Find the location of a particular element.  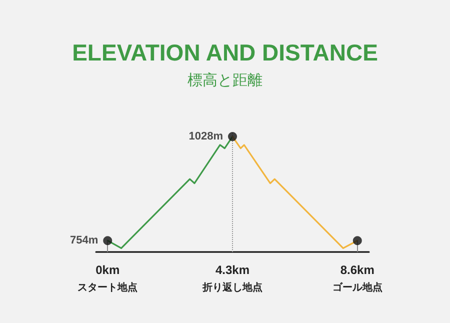

x-tick-label: 0km is located at coordinates (108, 270).